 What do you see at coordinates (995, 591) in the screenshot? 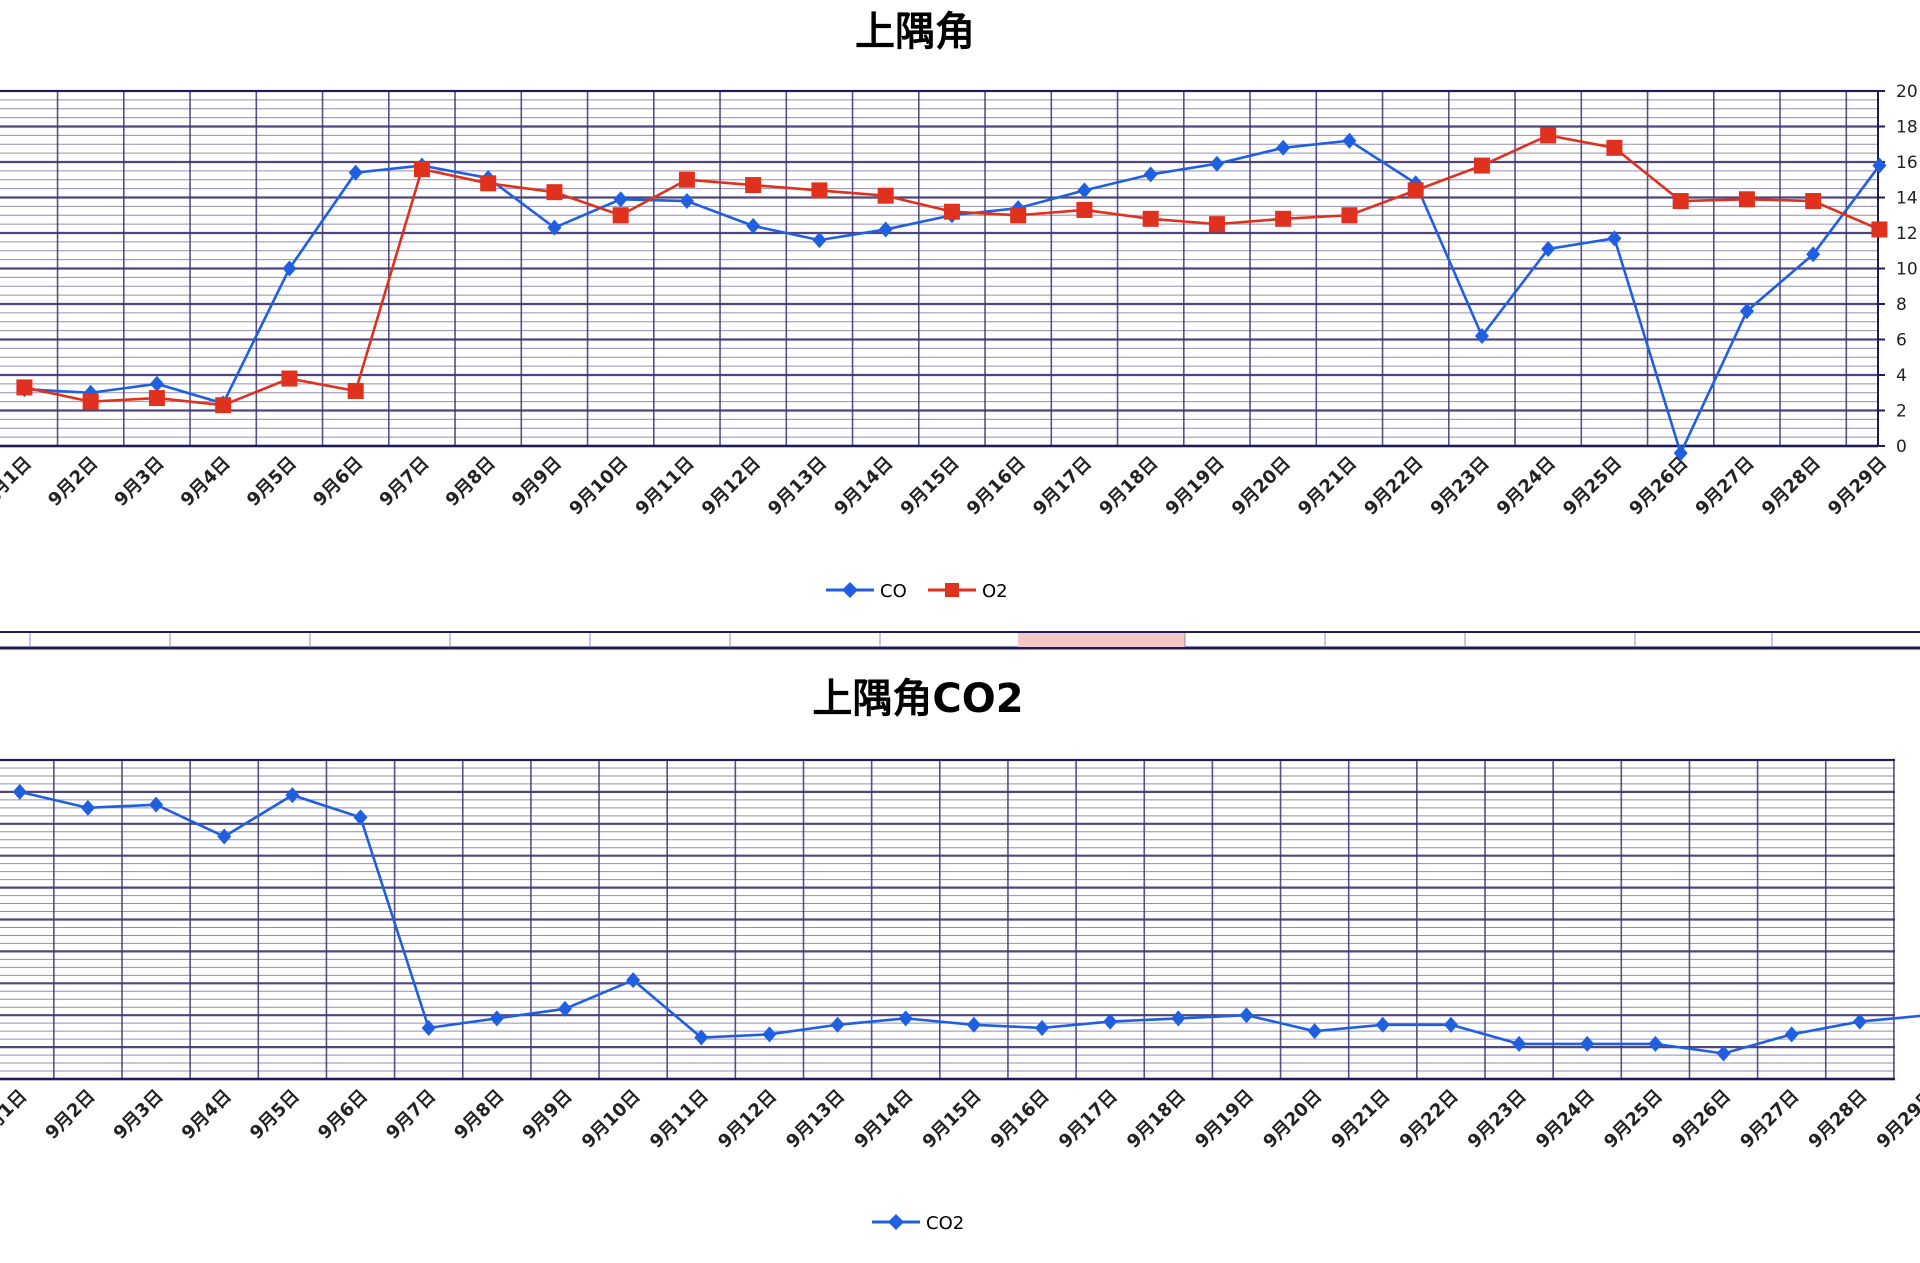
I see `legend-o2-label: O2` at bounding box center [995, 591].